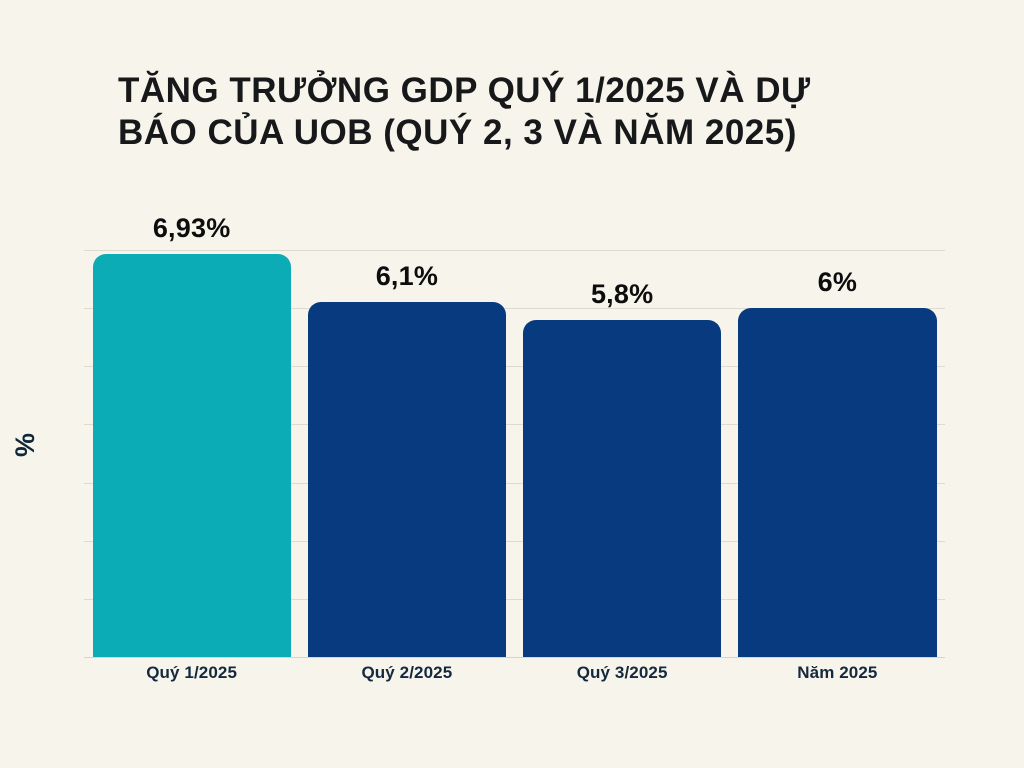  Describe the element at coordinates (192, 672) in the screenshot. I see `x-axis-category-label: Quý 1/2025` at that location.